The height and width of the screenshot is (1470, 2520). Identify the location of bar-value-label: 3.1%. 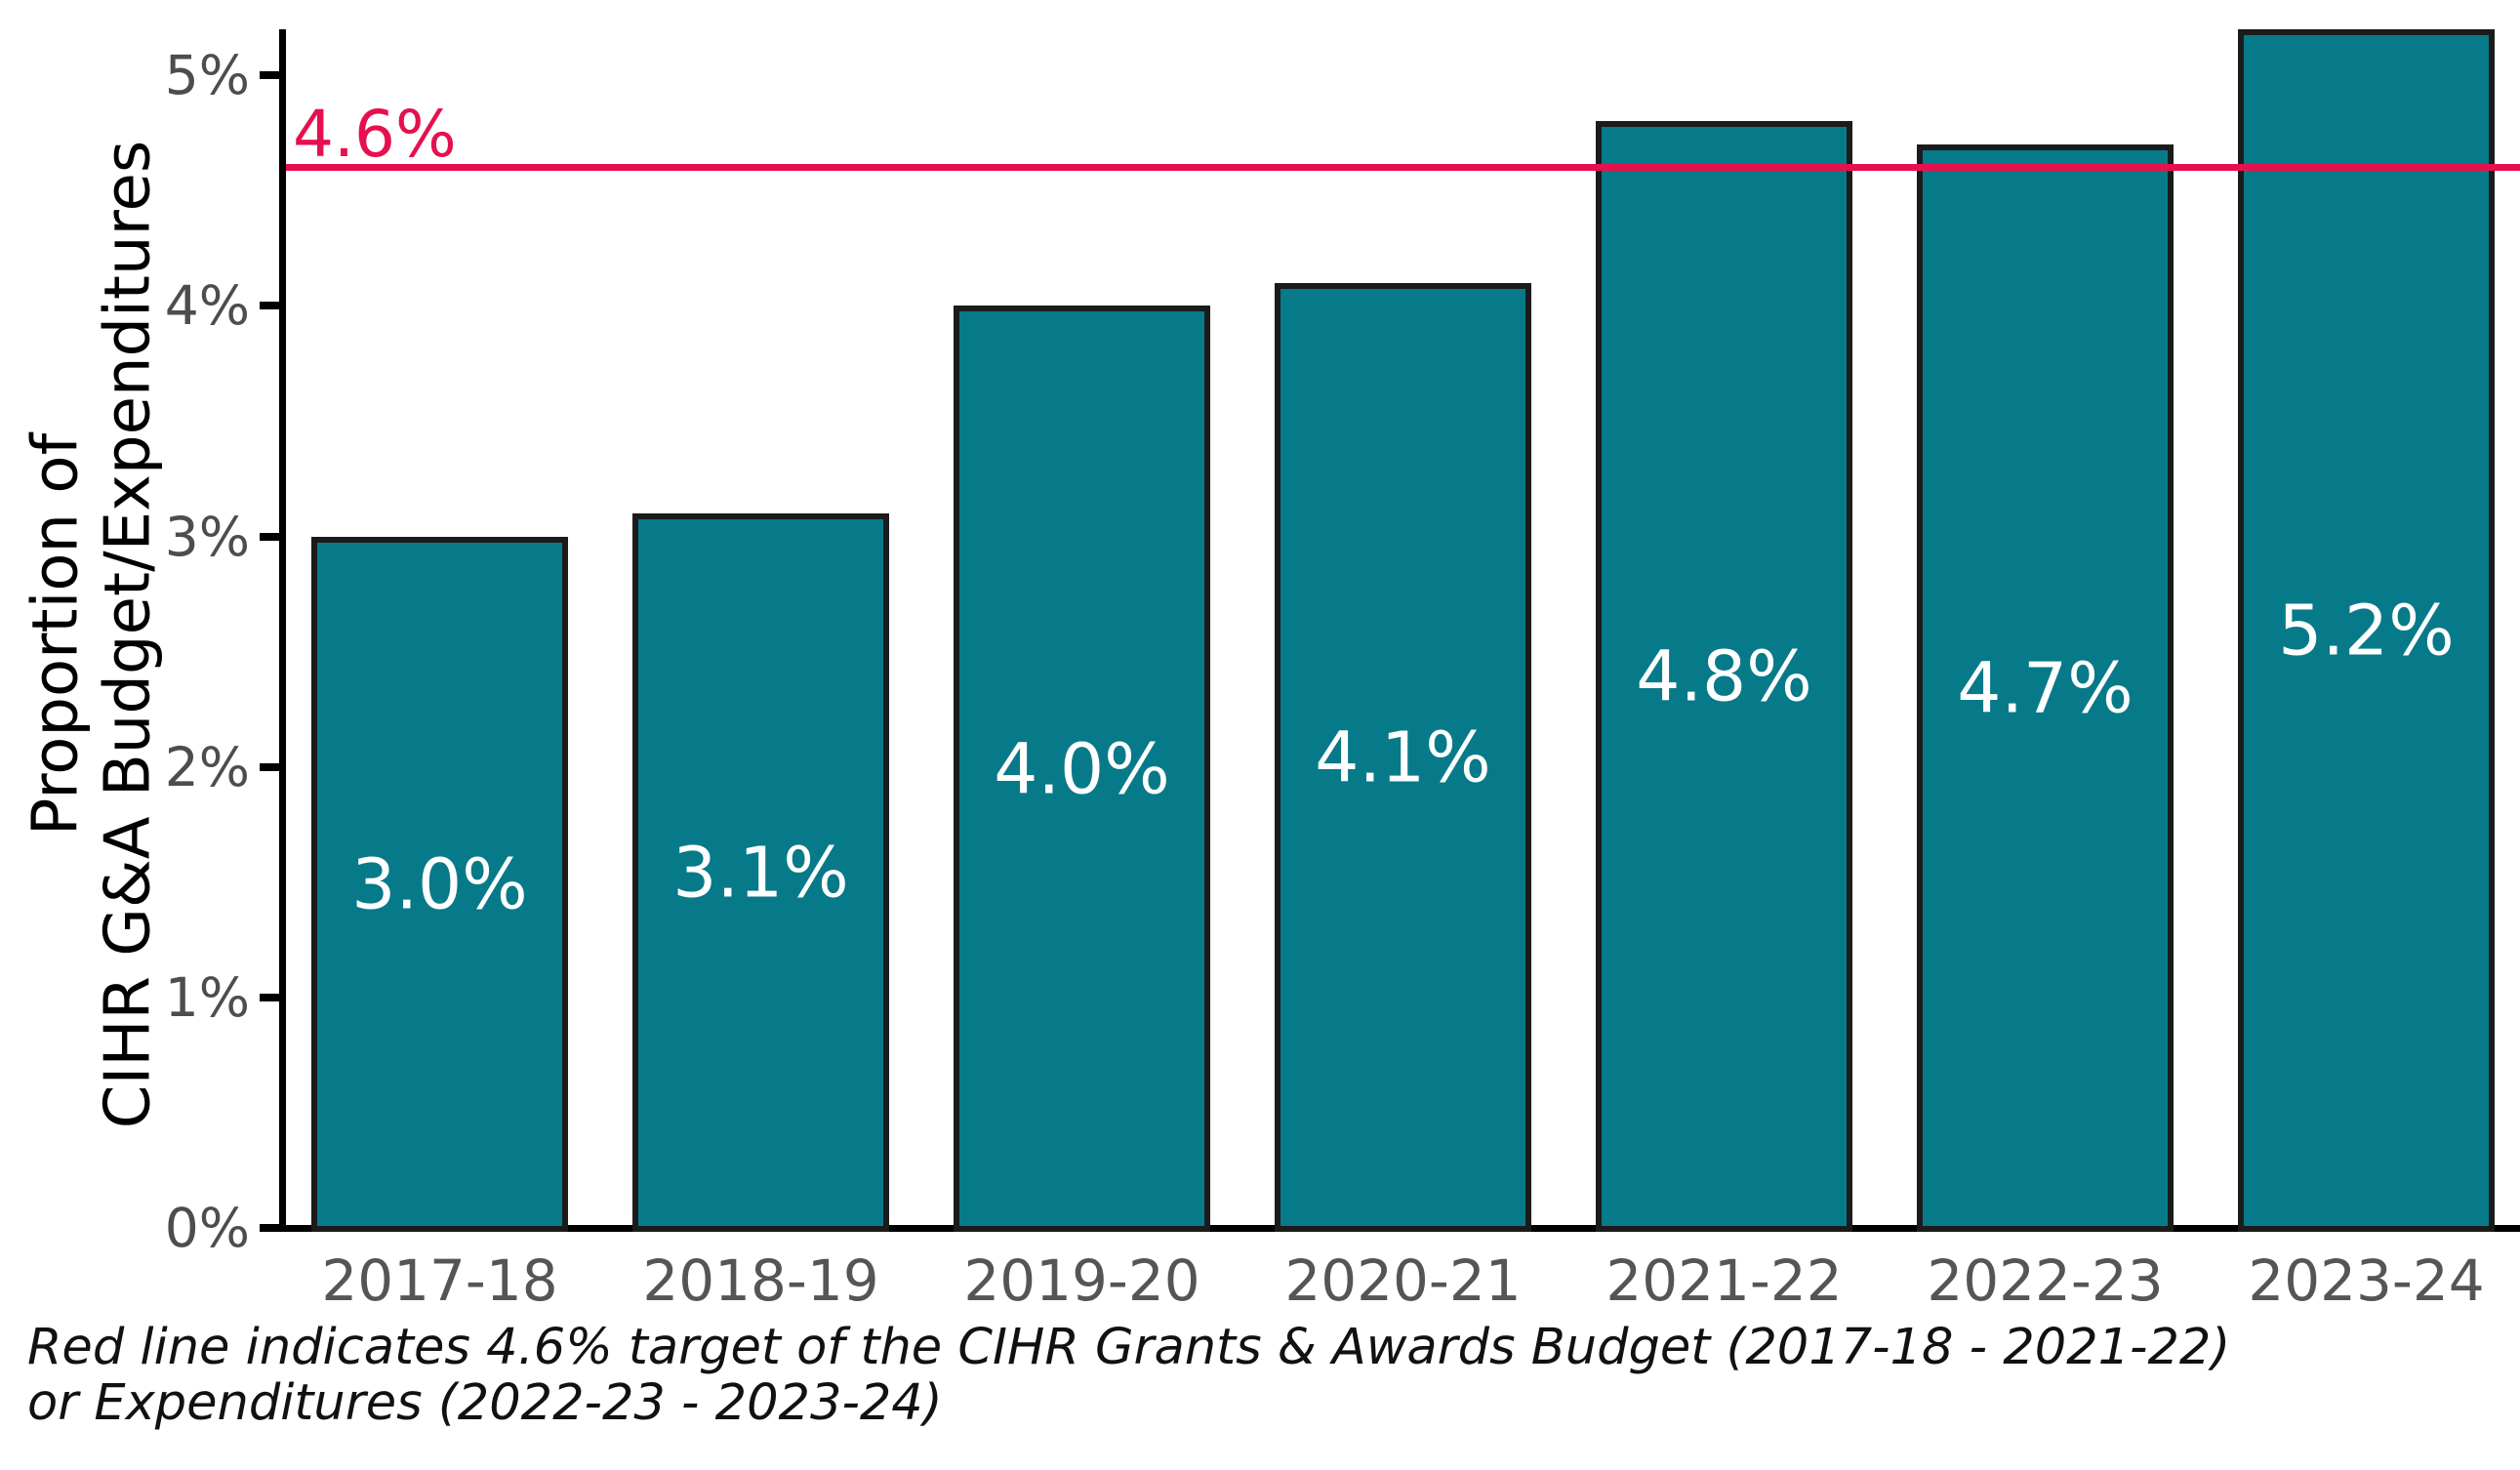
(760, 873).